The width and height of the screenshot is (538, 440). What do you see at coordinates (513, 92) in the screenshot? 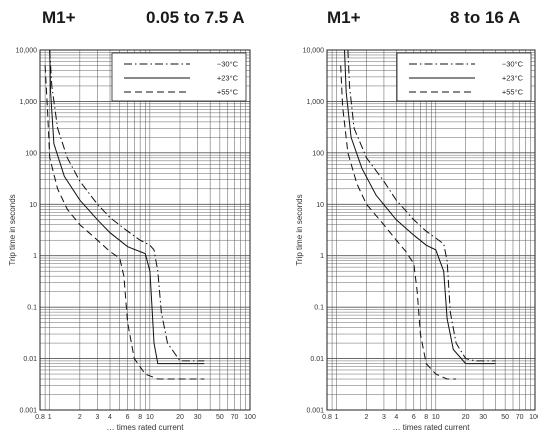
I see `chart-2-legend-label: +55°C` at bounding box center [513, 92].